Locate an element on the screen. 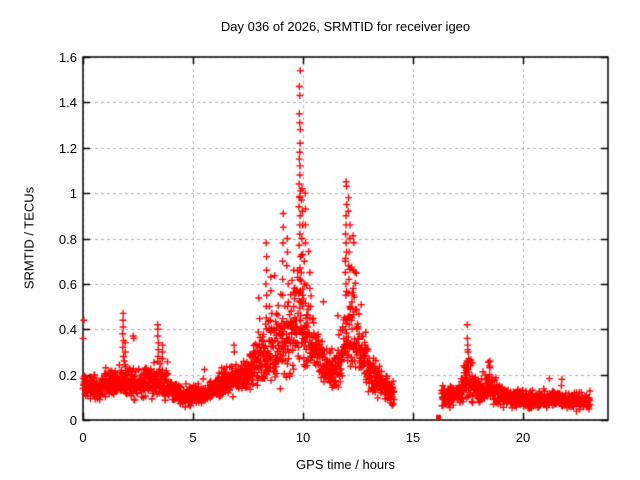 This screenshot has height=480, width=640. x-tick-label: 10 is located at coordinates (303, 437).